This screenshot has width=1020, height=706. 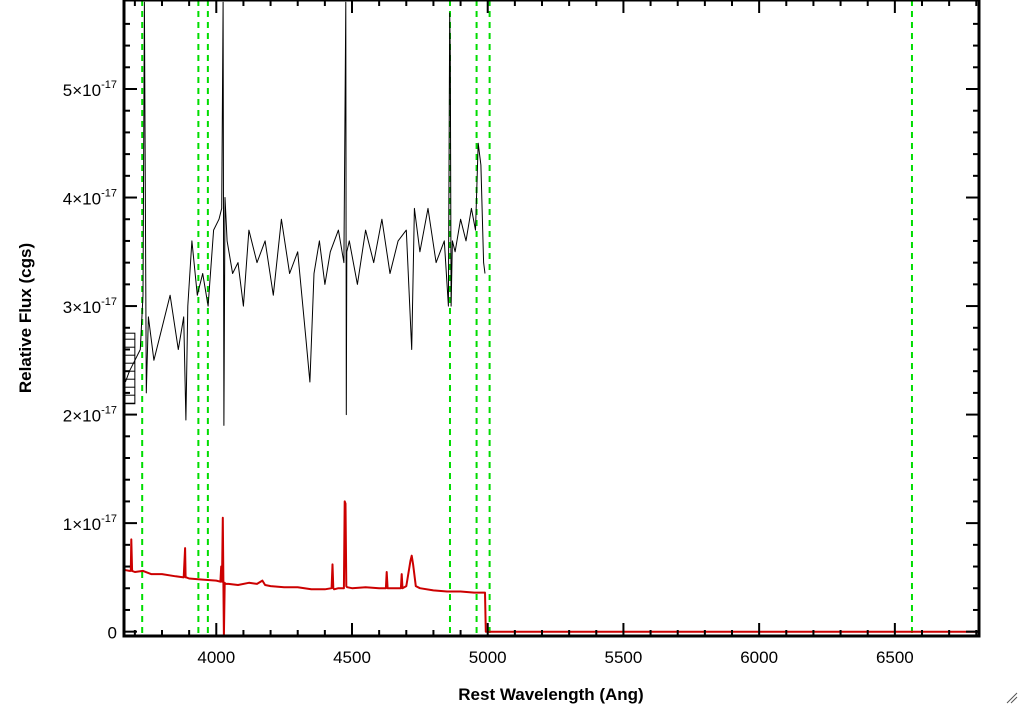 I want to click on x-tick-label: 4500, so click(x=352, y=657).